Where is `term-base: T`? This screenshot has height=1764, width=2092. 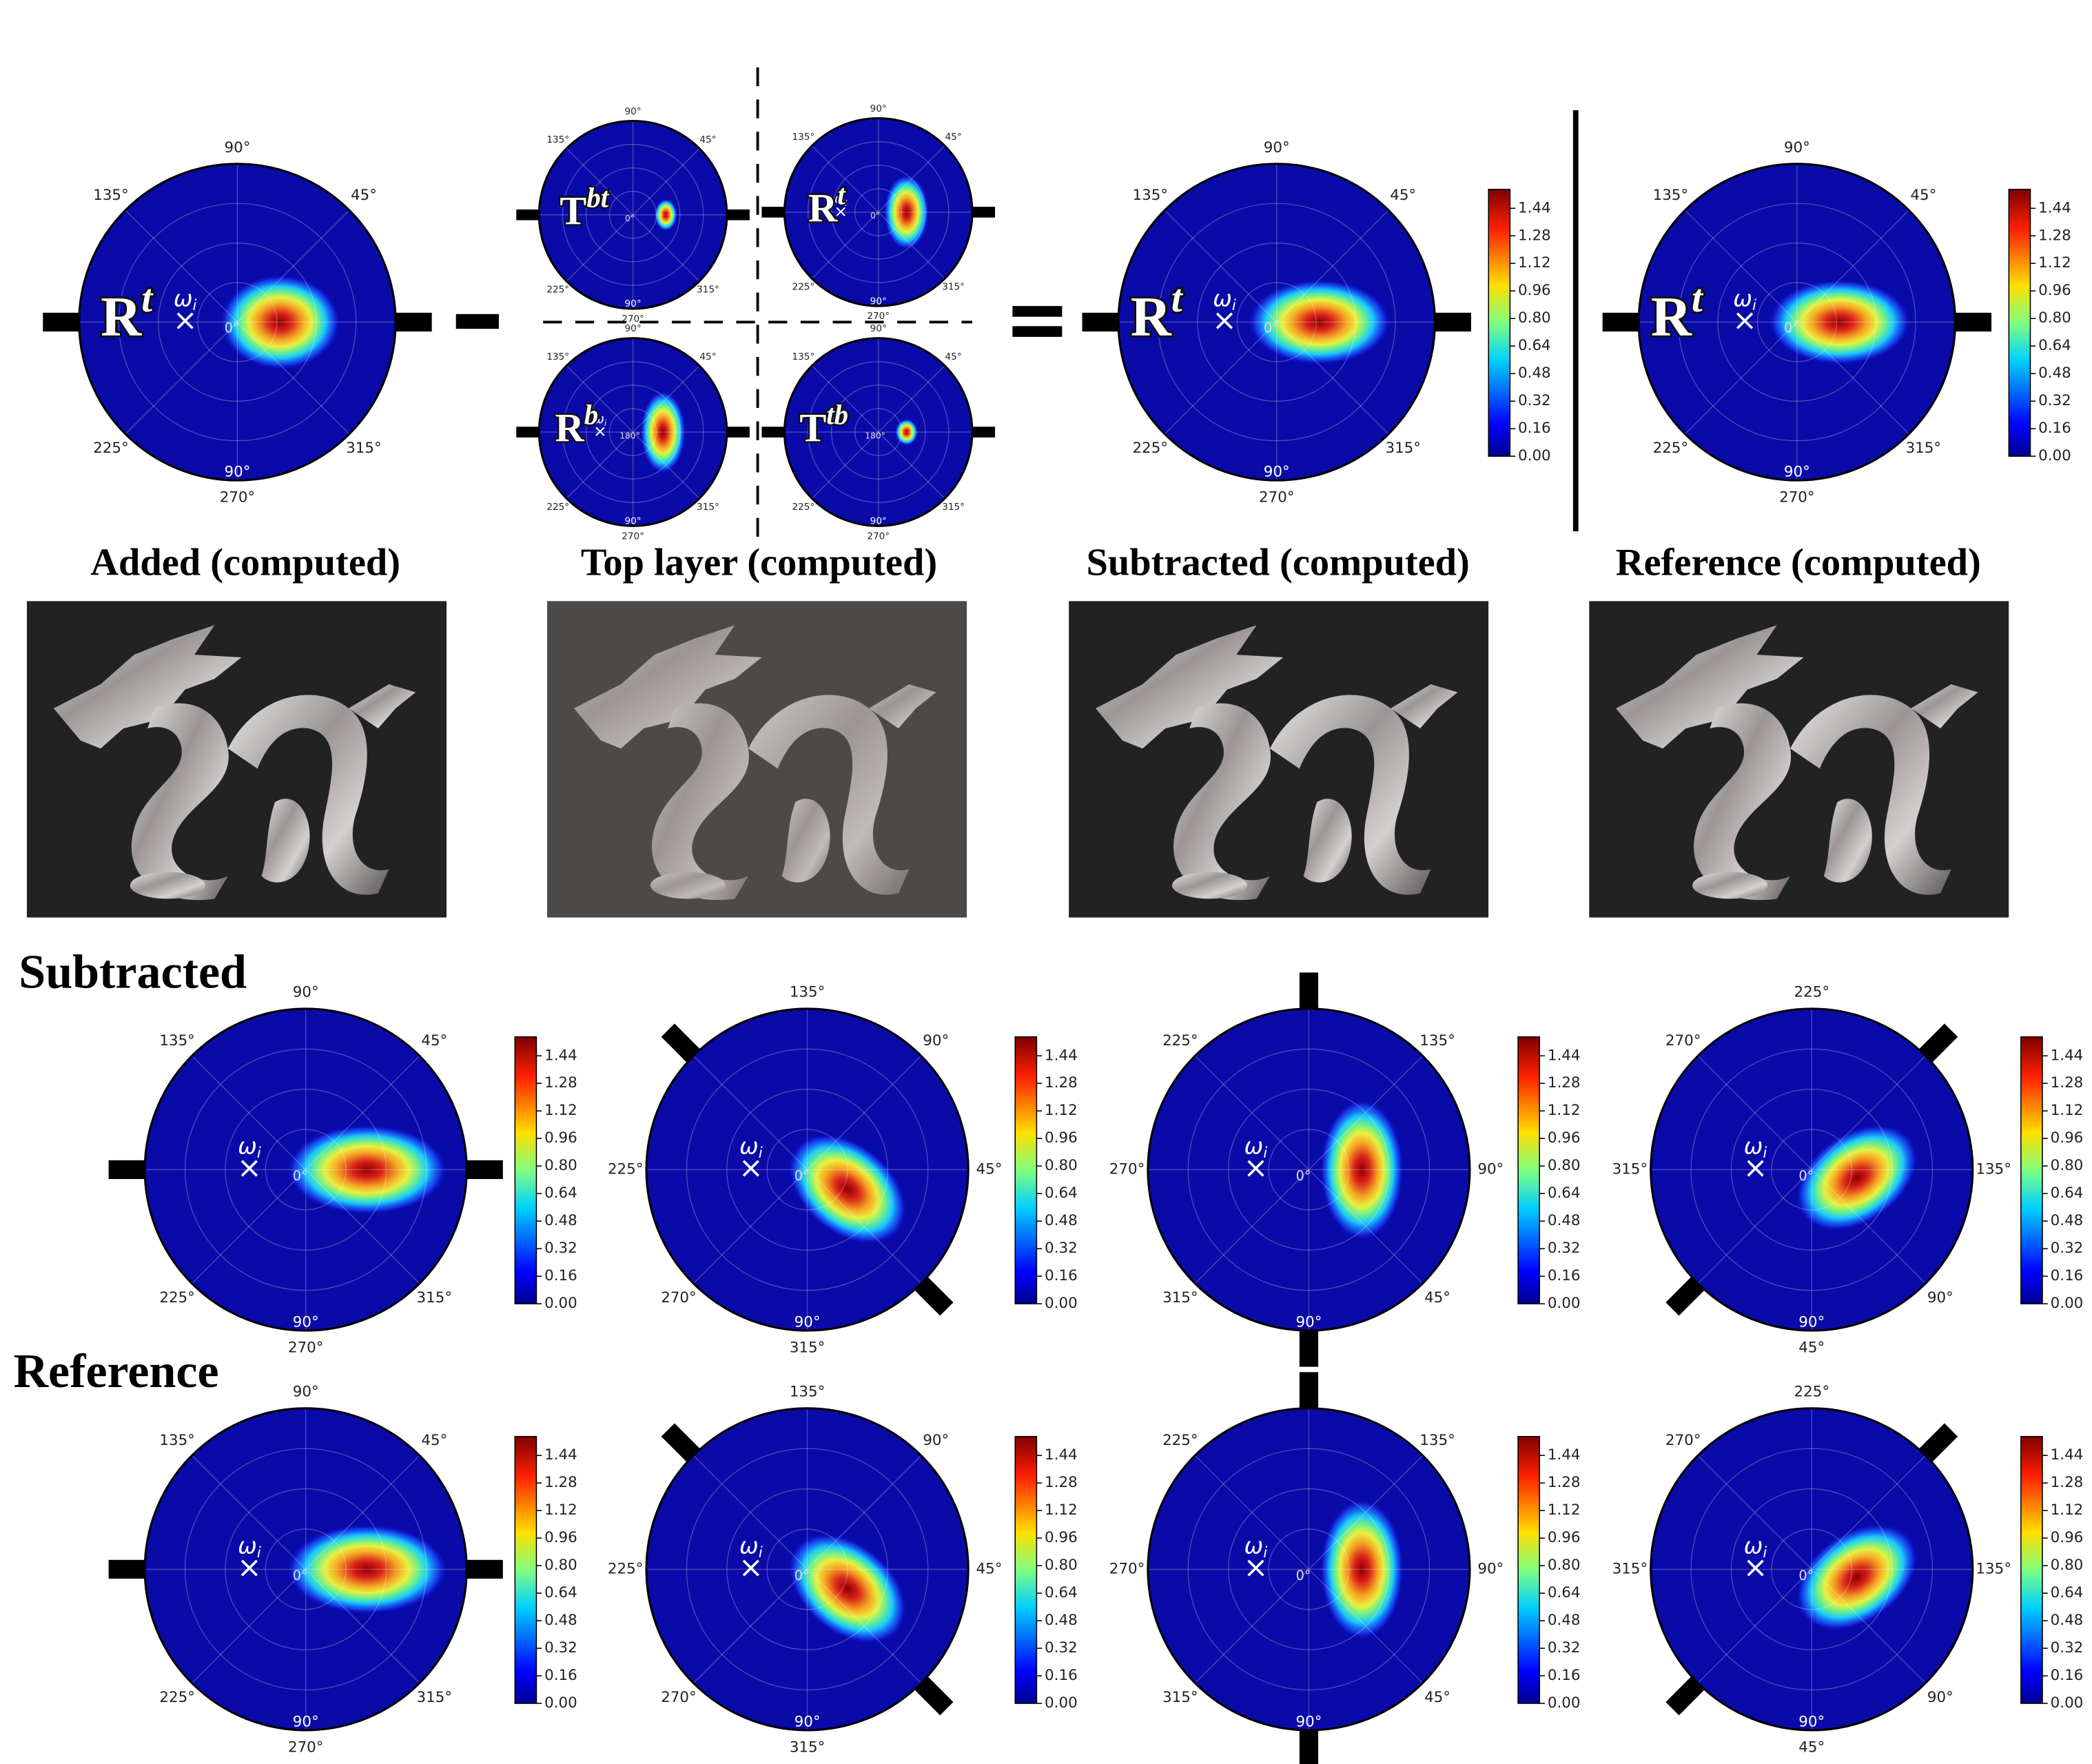 term-base: T is located at coordinates (573, 210).